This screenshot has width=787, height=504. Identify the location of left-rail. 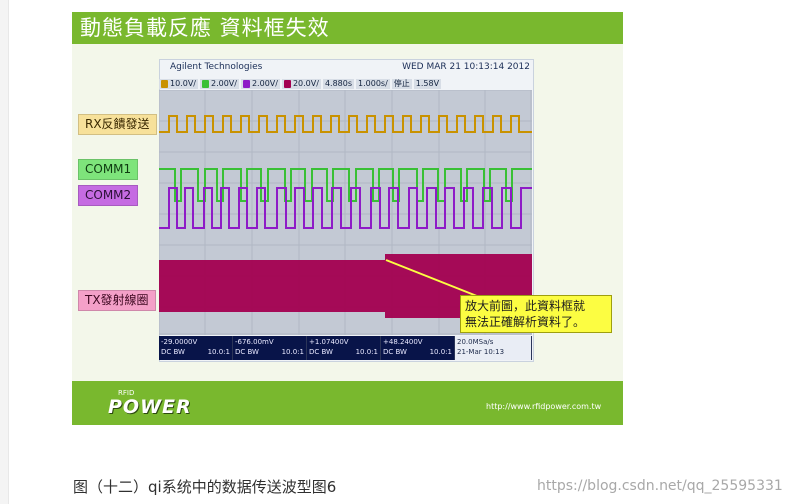
(4, 252).